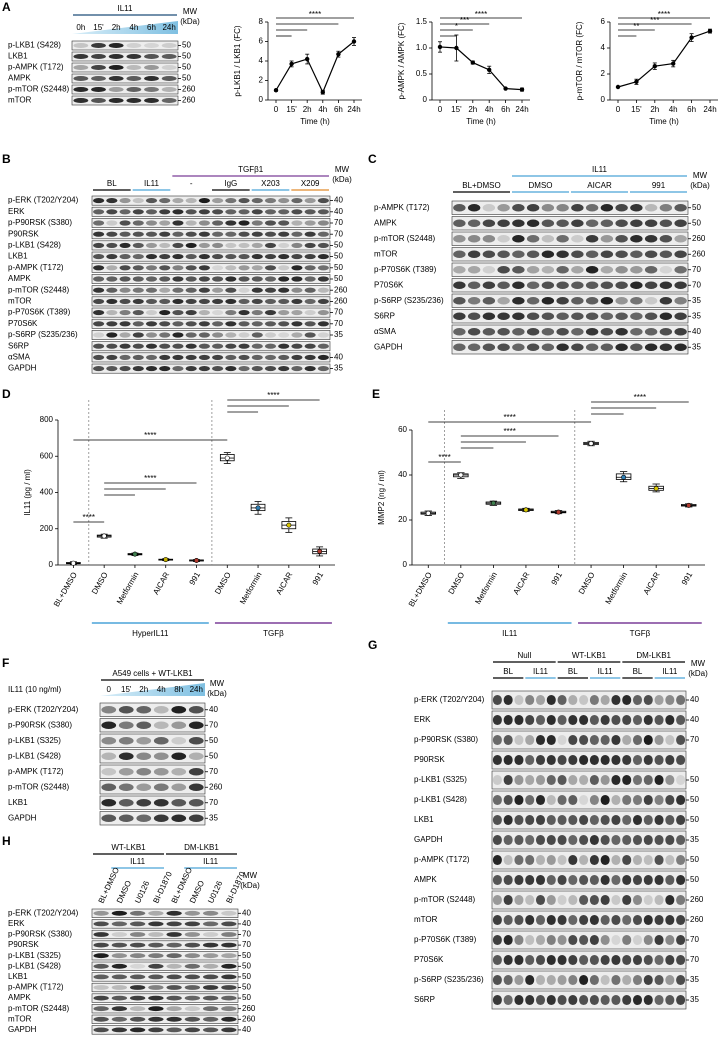 The height and width of the screenshot is (1038, 727). What do you see at coordinates (151, 27) in the screenshot?
I see `lane-label: 6h` at bounding box center [151, 27].